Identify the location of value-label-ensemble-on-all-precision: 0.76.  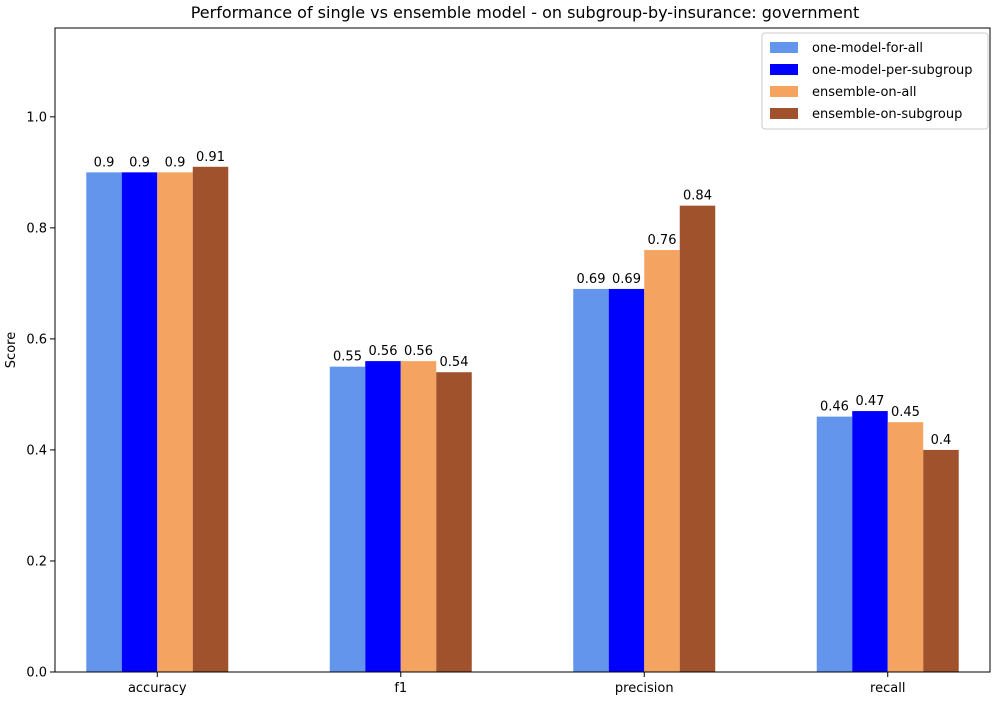
(662, 240).